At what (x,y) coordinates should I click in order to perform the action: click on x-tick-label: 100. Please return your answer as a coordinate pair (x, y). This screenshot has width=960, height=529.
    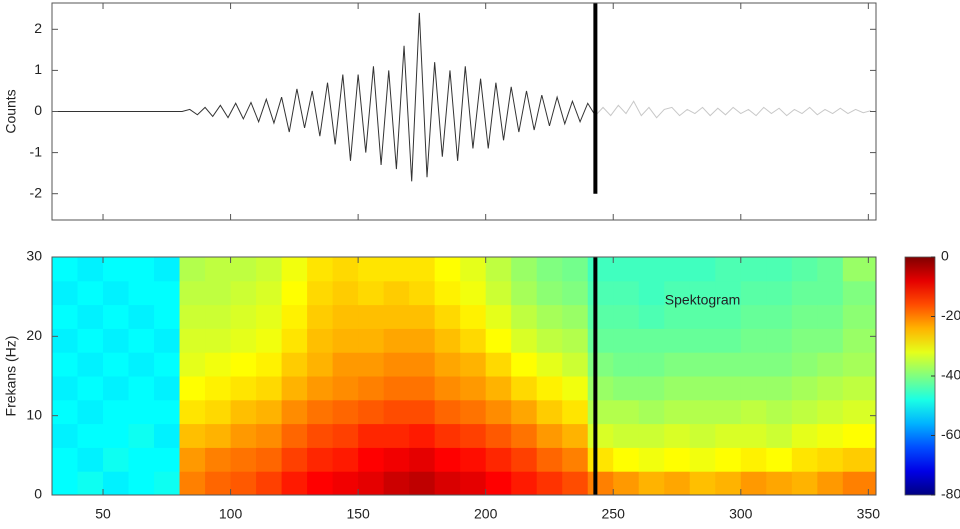
    Looking at the image, I should click on (231, 514).